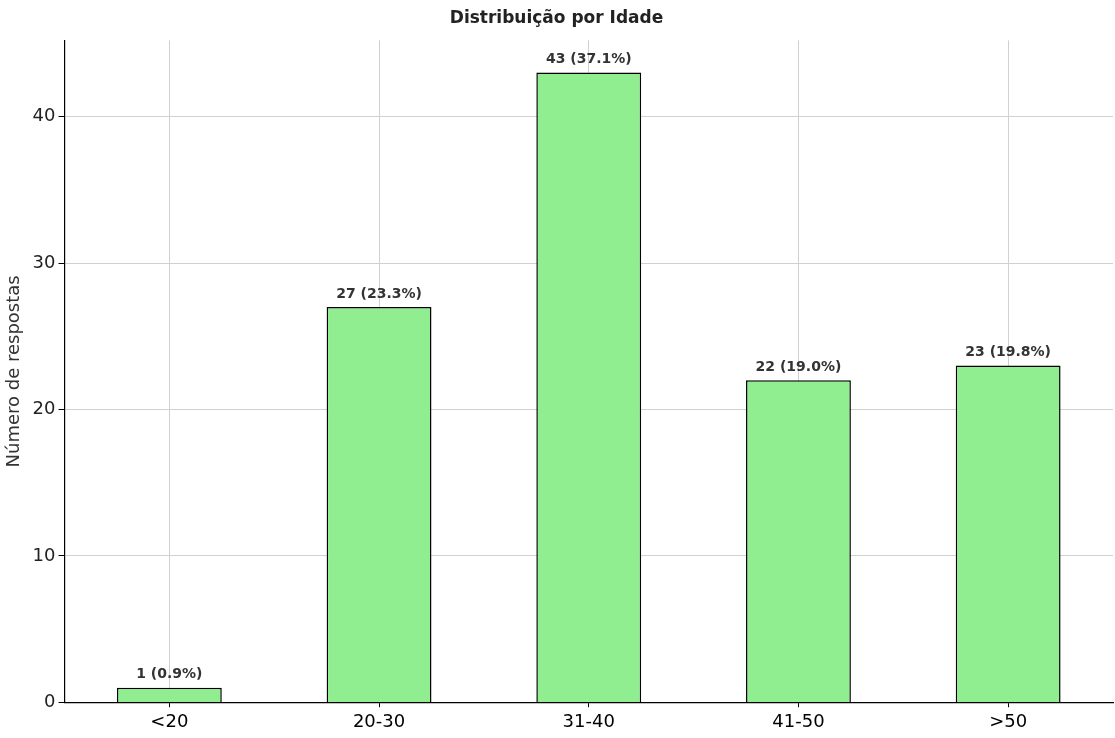 The image size is (1115, 738). Describe the element at coordinates (44, 115) in the screenshot. I see `y-tick-label: 40` at that location.